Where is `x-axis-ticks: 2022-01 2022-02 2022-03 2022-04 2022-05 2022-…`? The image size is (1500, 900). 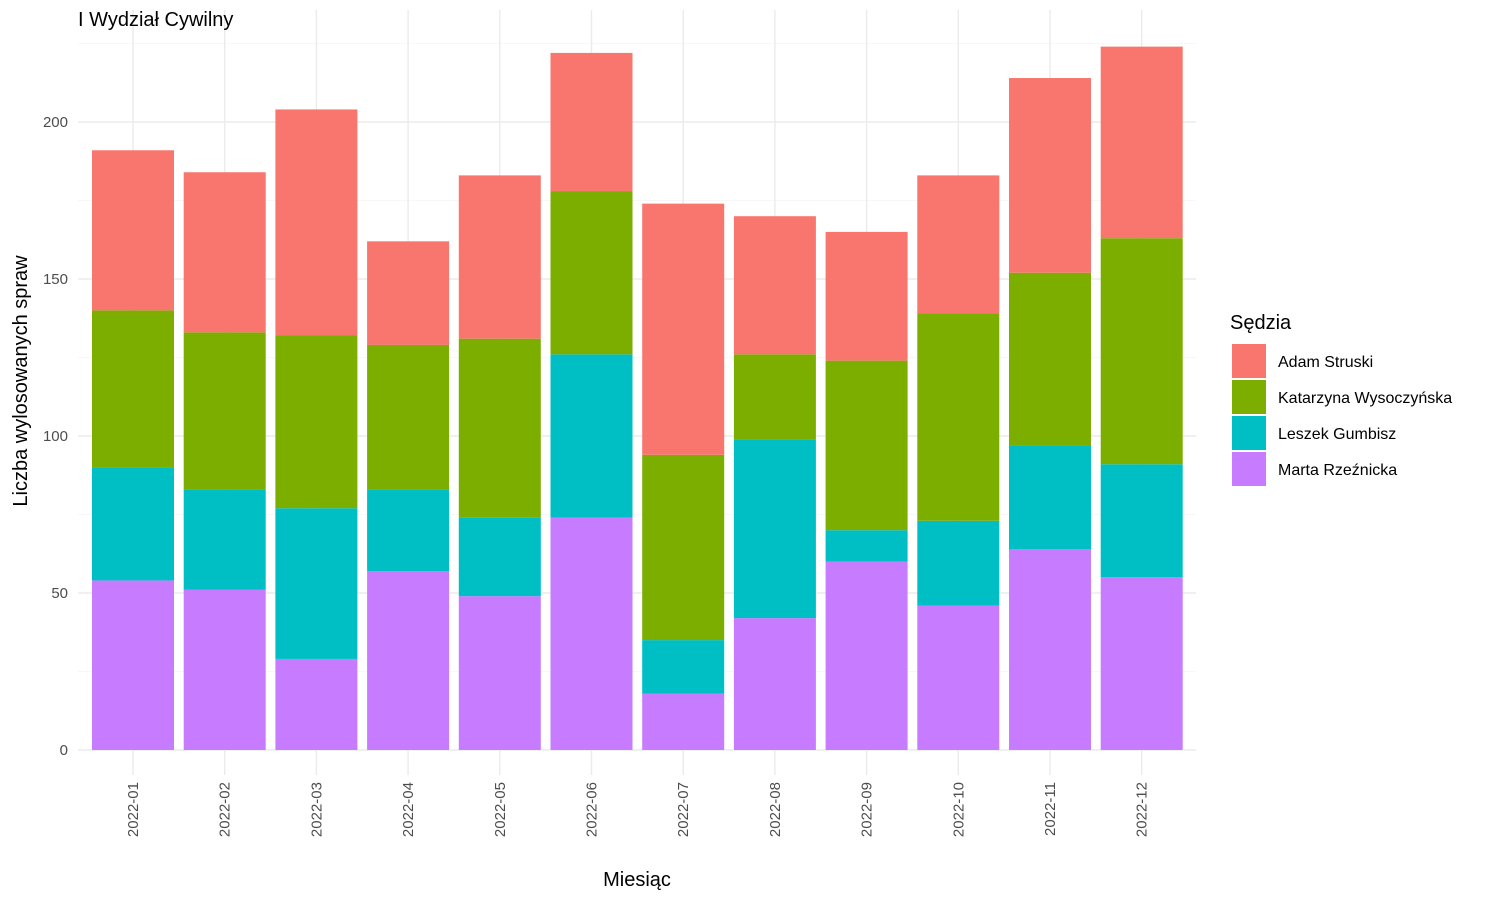 x-axis-ticks: 2022-01 2022-02 2022-03 2022-04 2022-05 2022-… is located at coordinates (638, 809).